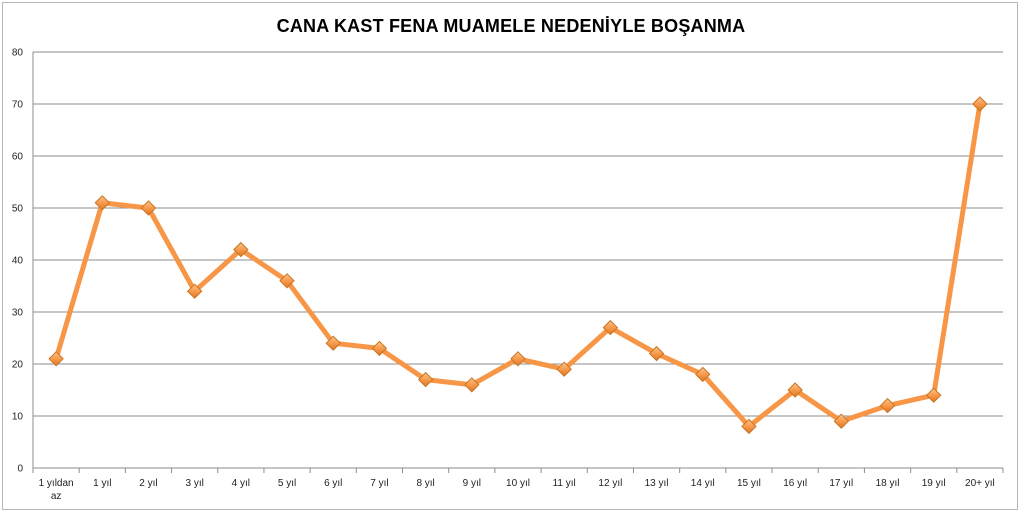 The image size is (1024, 516). I want to click on y-tick-label: 0, so click(20, 469).